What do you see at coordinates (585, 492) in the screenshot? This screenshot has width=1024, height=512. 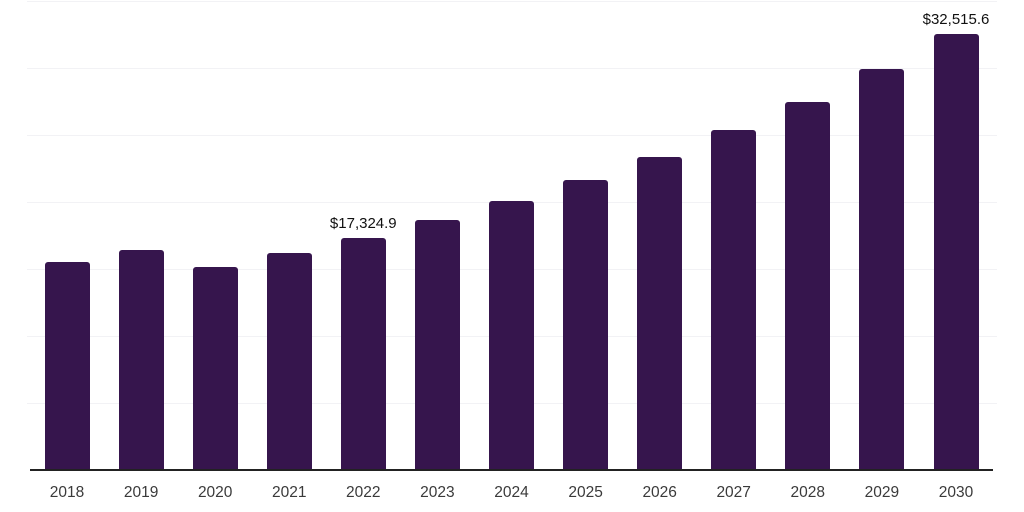 I see `x-tick-label-2025: 2025` at bounding box center [585, 492].